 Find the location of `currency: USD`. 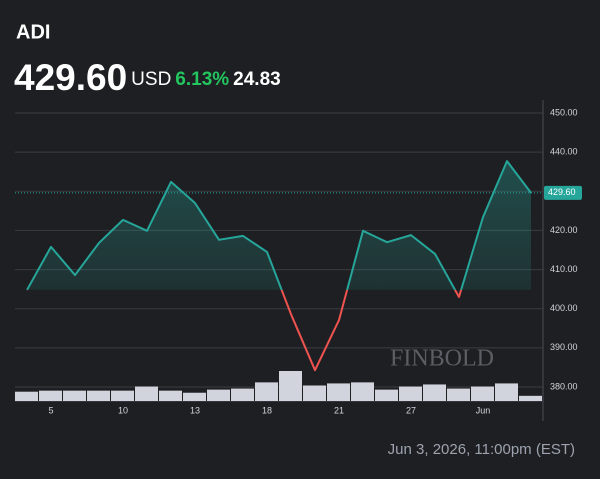

currency: USD is located at coordinates (151, 79).